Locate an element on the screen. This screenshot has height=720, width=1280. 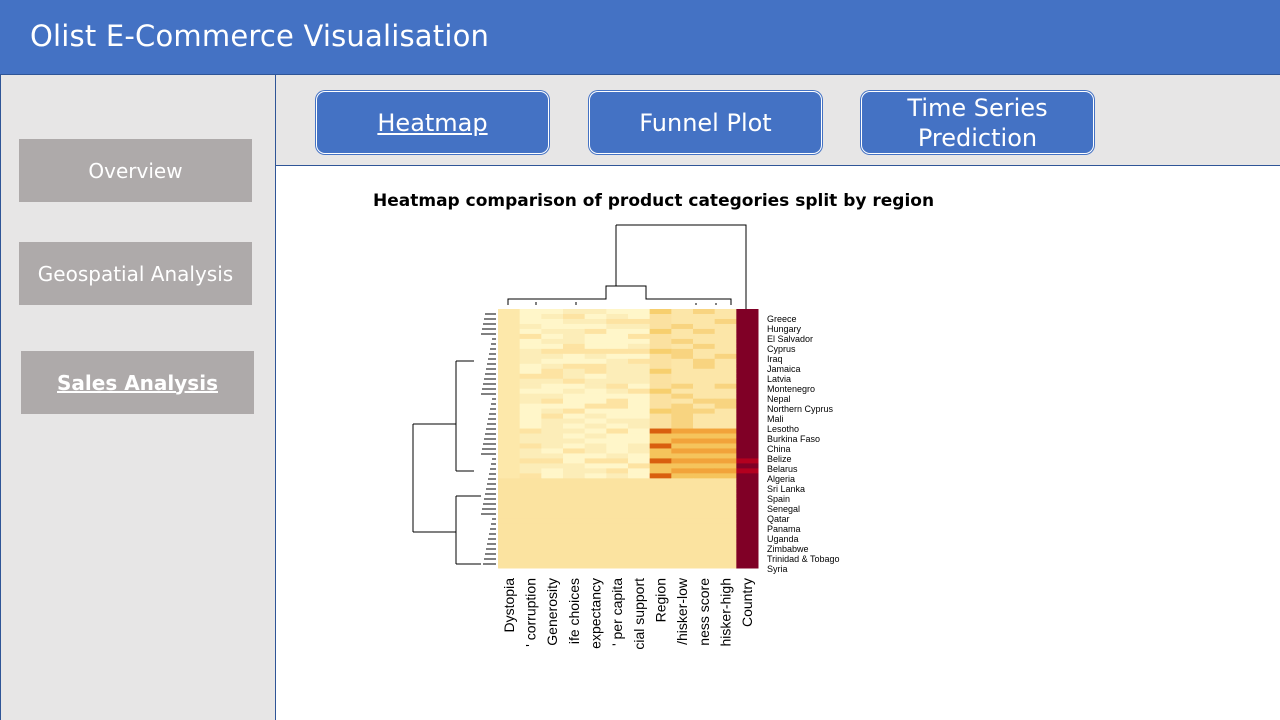
sidebar-item-label: Overview is located at coordinates (135, 170).